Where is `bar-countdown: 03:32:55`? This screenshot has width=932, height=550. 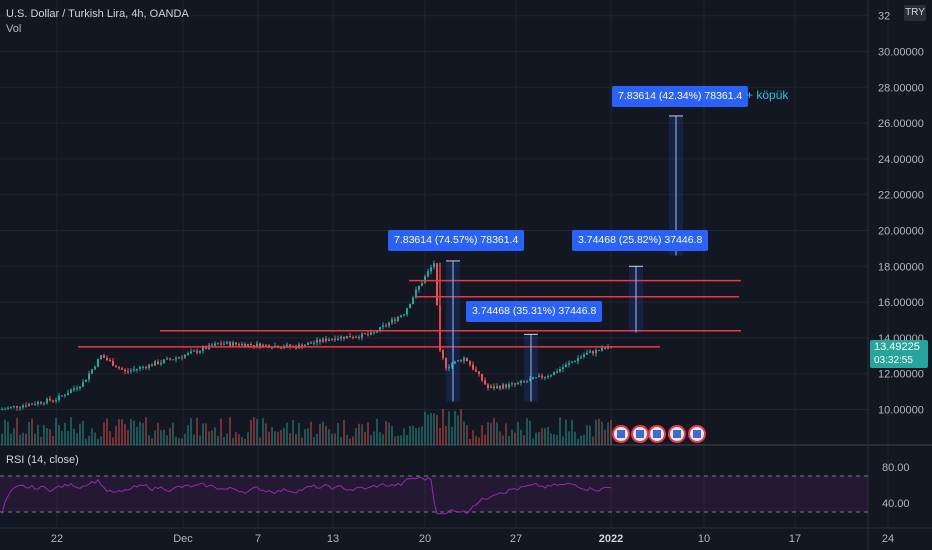
bar-countdown: 03:32:55 is located at coordinates (893, 360).